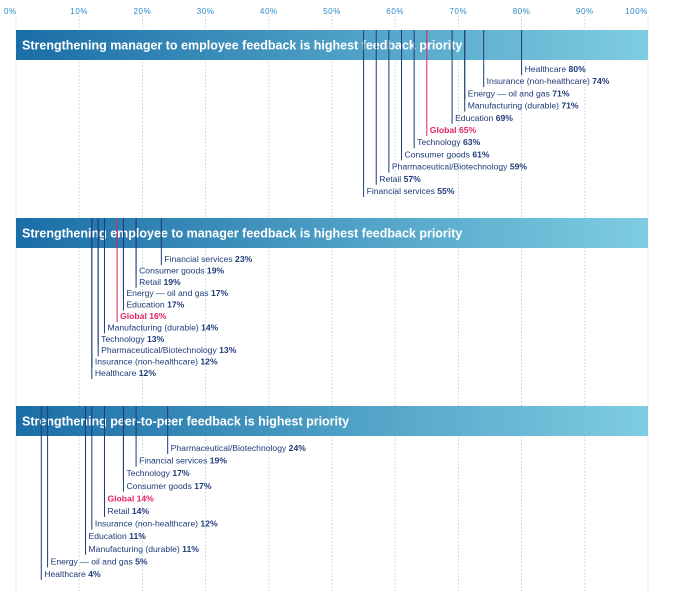 This screenshot has width=678, height=591. I want to click on data-label: Pharmaceutical/Biotechnology 24%, so click(239, 448).